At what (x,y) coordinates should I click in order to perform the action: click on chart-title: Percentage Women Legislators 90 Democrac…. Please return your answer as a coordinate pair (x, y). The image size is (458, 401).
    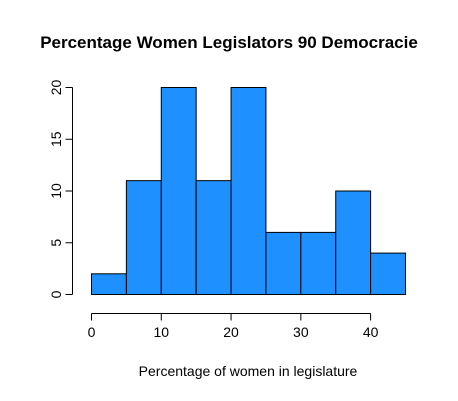
    Looking at the image, I should click on (229, 42).